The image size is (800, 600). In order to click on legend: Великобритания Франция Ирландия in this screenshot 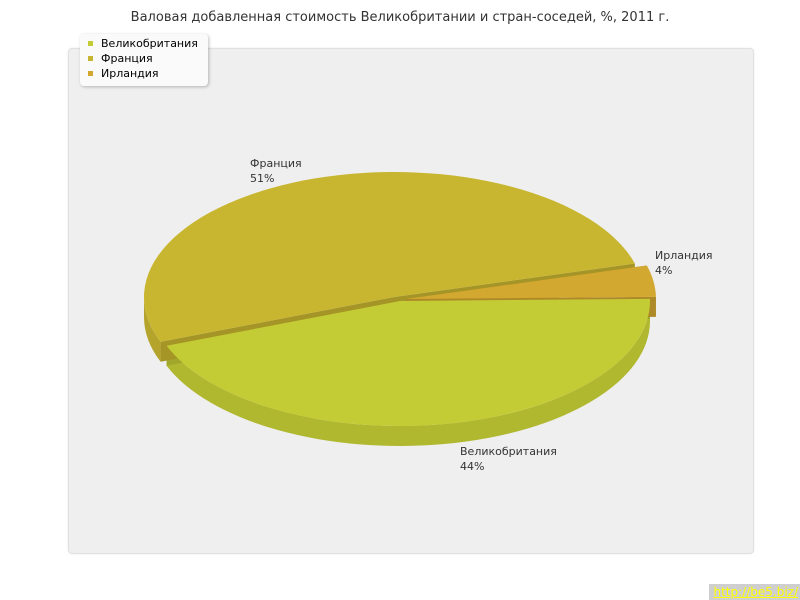, I will do `click(144, 60)`.